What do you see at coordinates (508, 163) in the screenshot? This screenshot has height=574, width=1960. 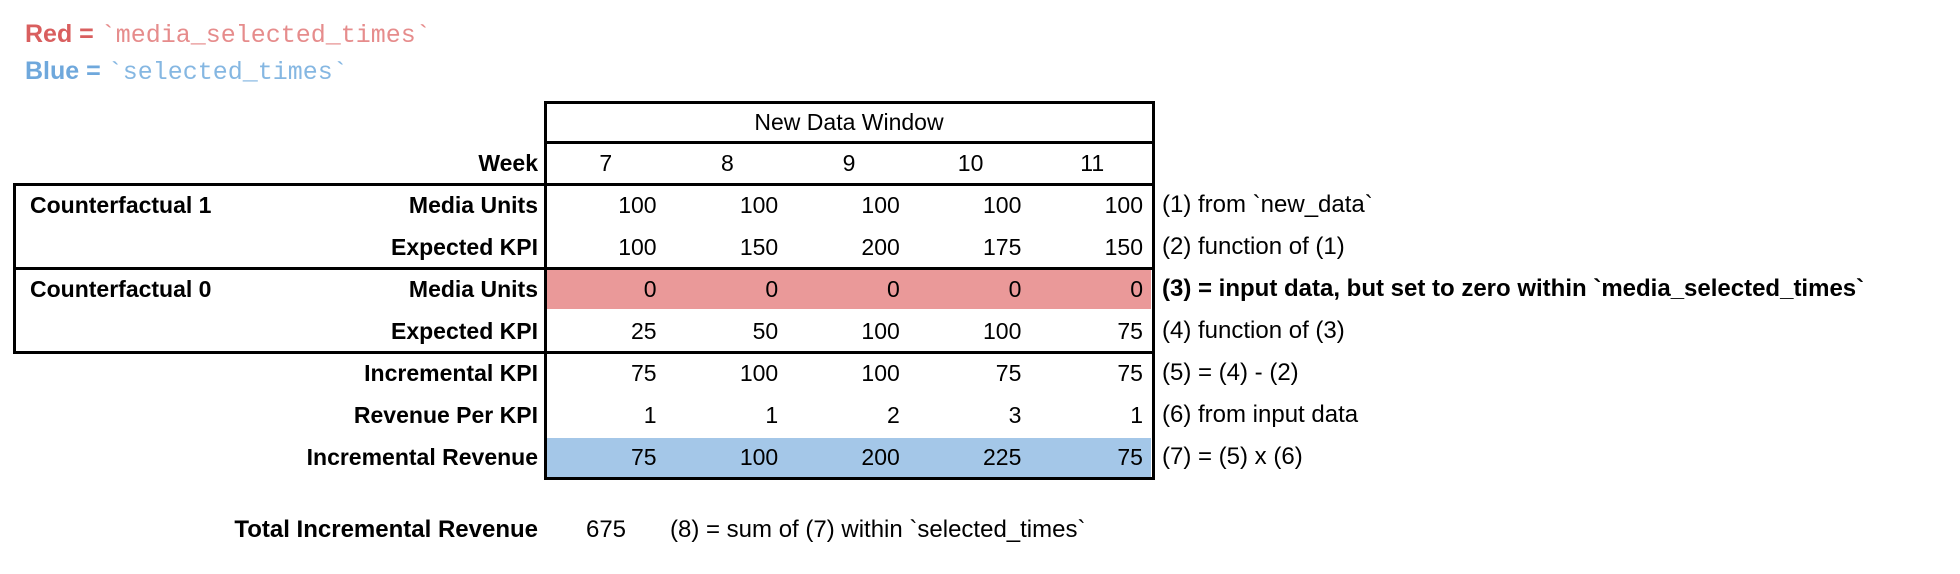 I see `week-row-label: Week` at bounding box center [508, 163].